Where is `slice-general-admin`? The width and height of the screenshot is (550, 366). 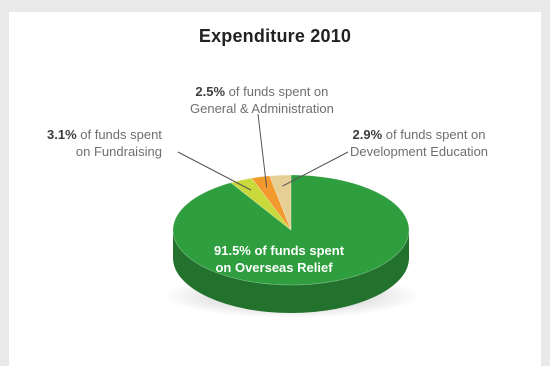 slice-general-admin is located at coordinates (271, 203).